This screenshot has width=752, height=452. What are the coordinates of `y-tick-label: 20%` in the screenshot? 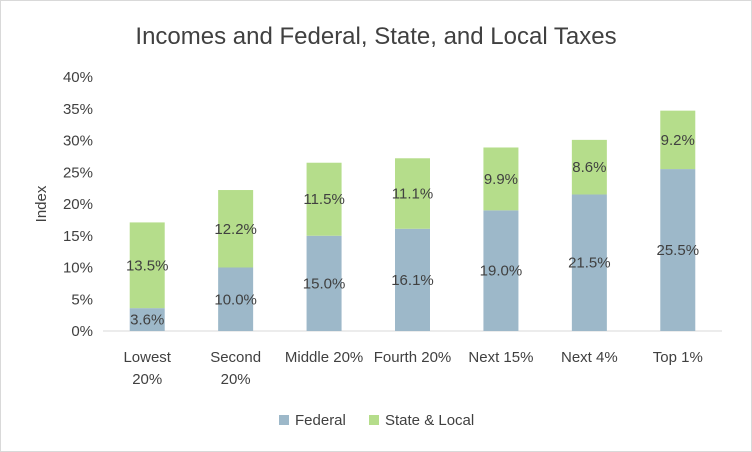 It's located at (78, 204).